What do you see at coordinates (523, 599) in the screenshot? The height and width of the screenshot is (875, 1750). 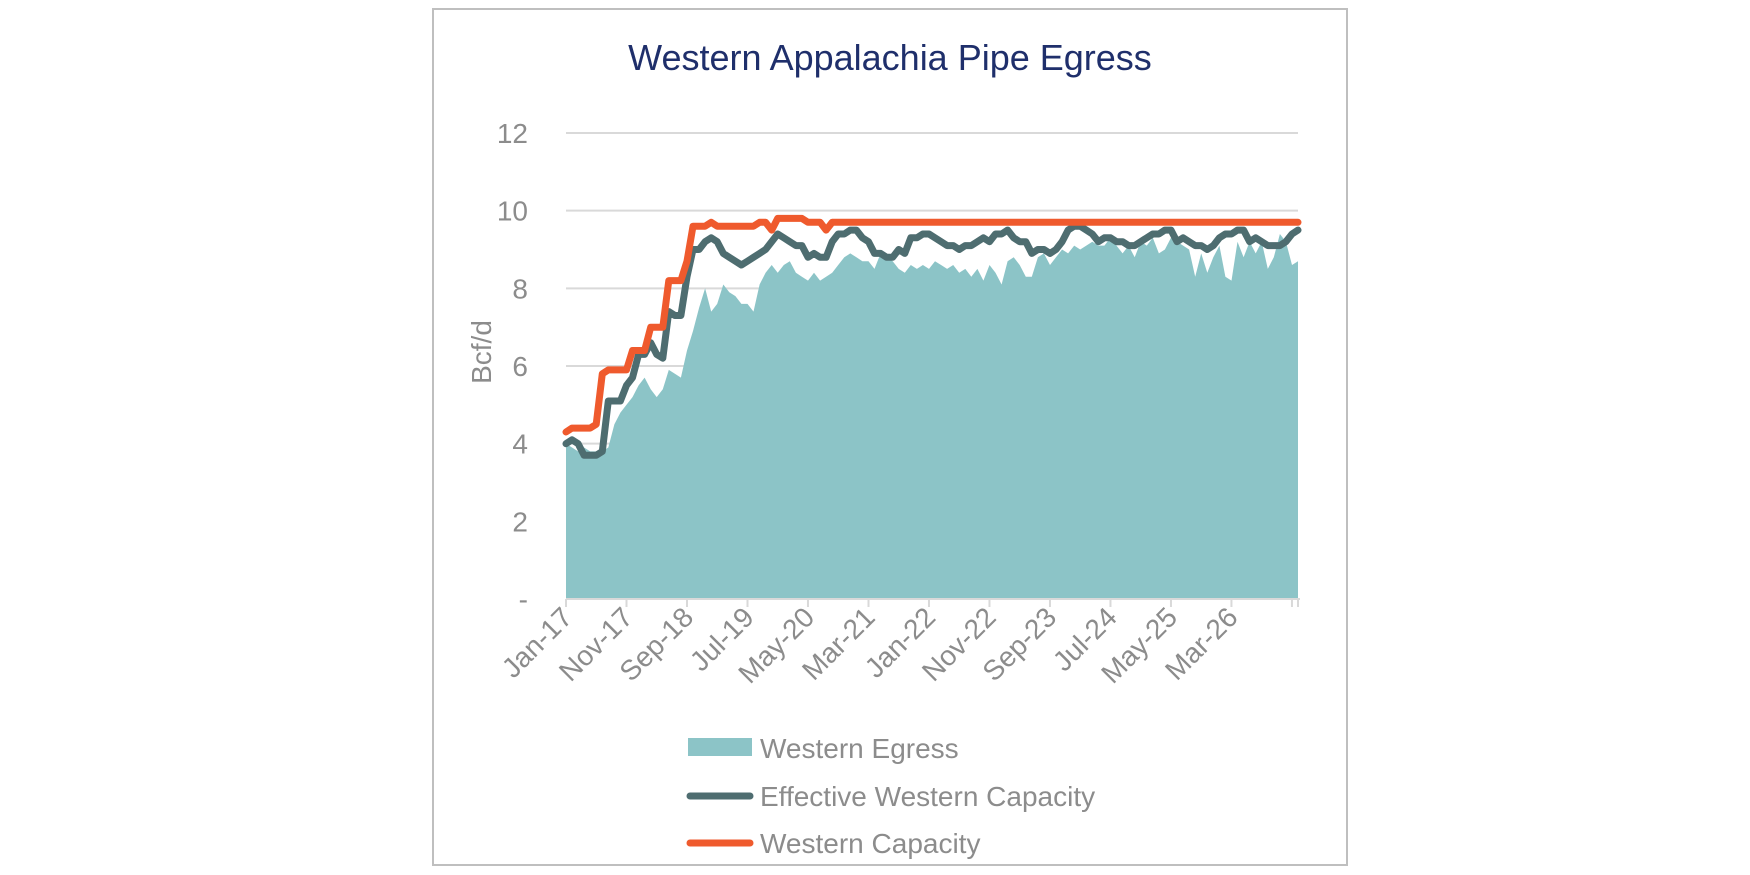 I see `y-tick-label-0: -` at bounding box center [523, 599].